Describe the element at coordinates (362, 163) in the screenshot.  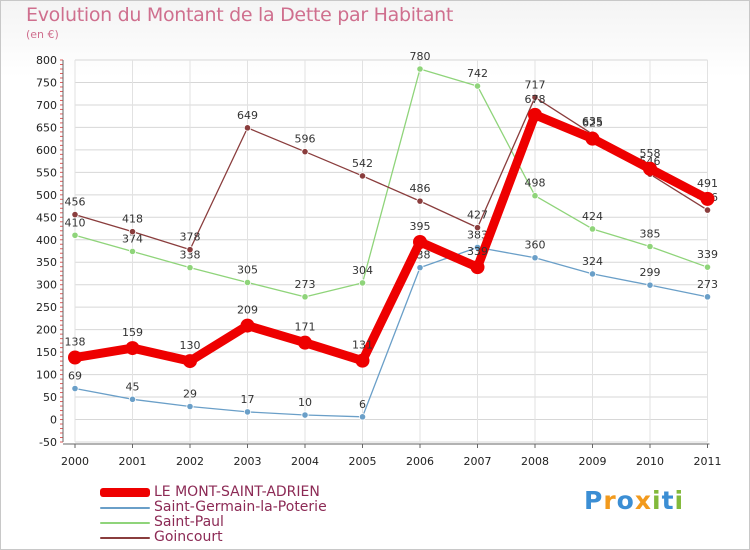
I see `data-label: 542` at that location.